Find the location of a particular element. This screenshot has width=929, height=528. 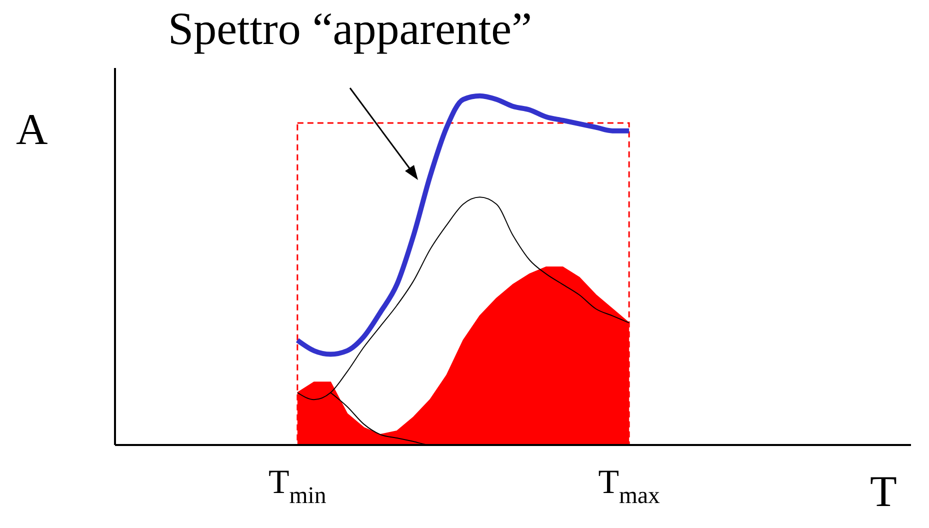

x-axis-title: T is located at coordinates (883, 491).